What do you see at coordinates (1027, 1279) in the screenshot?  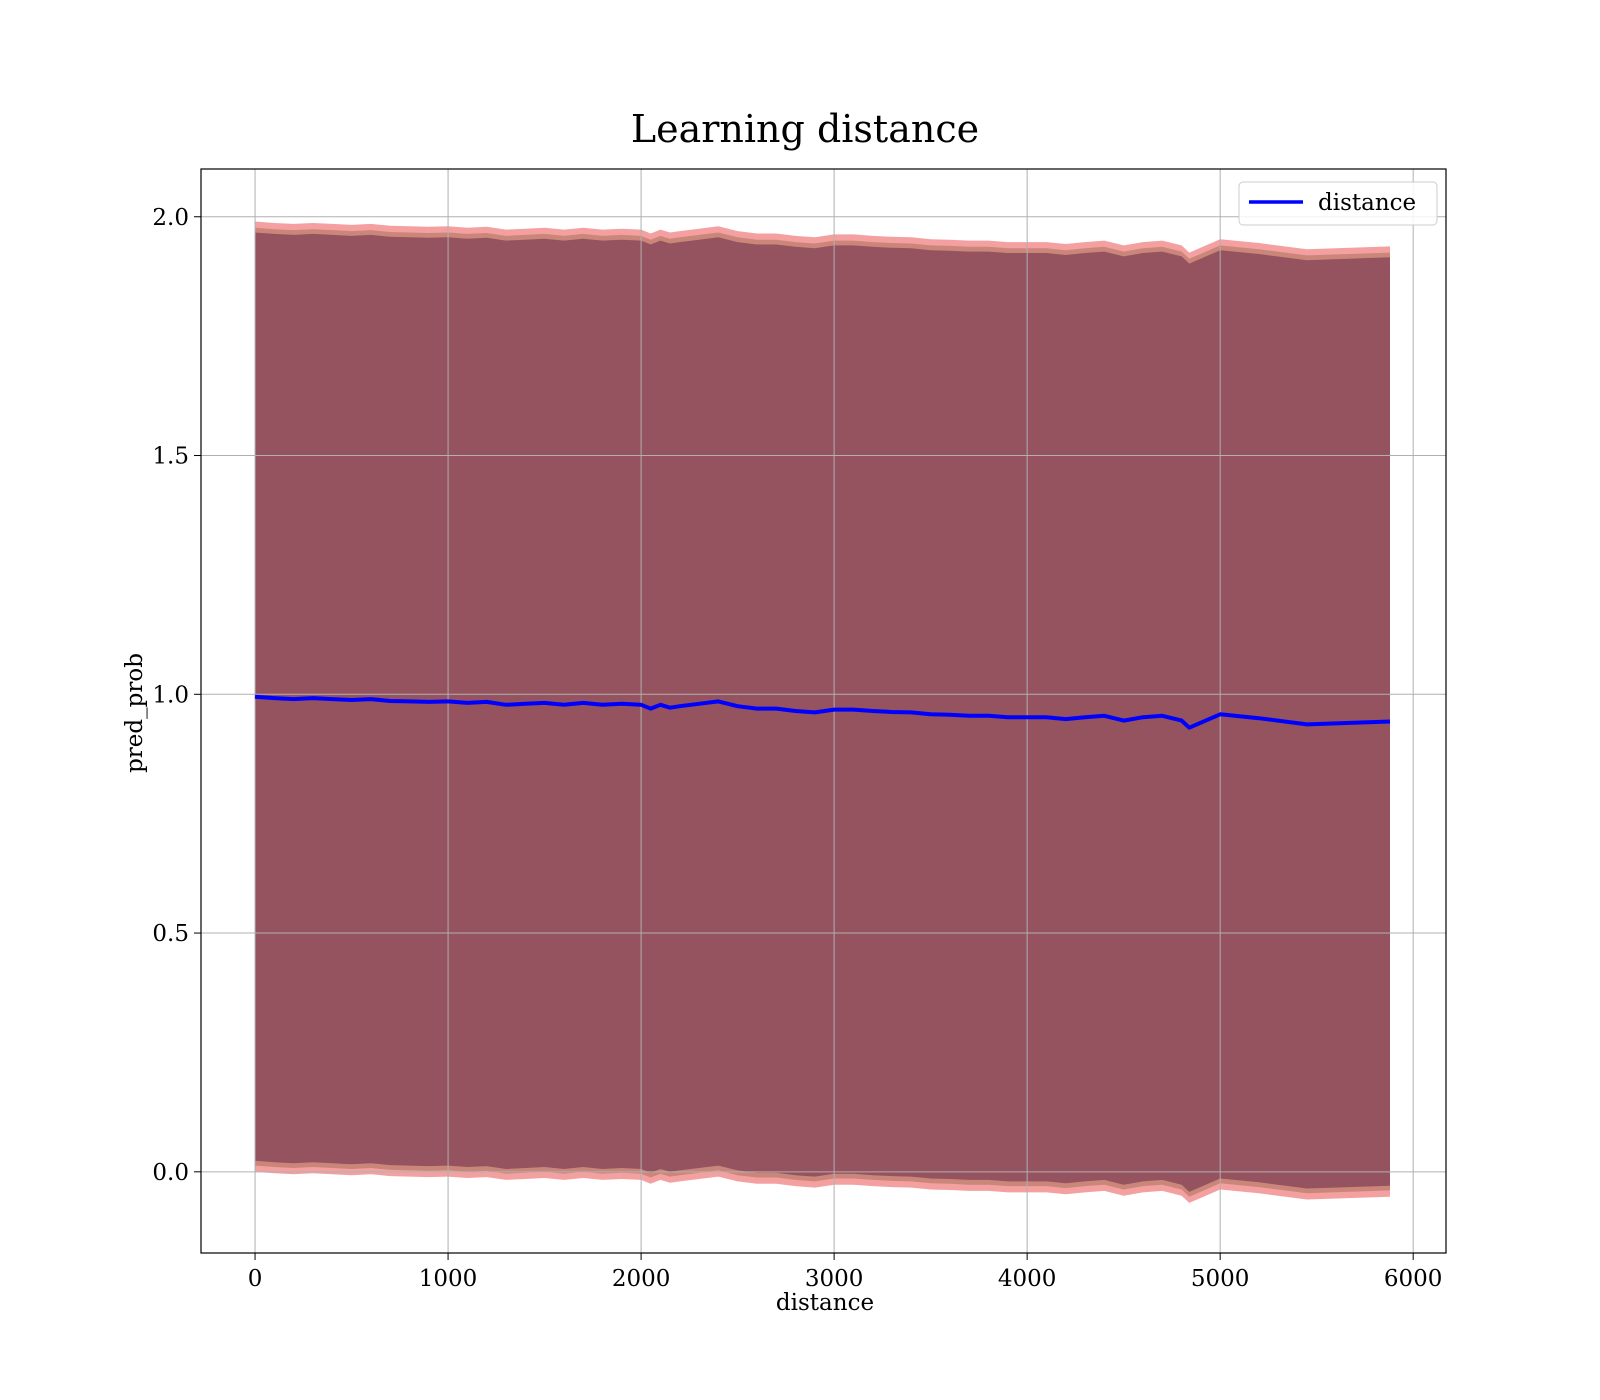 I see `x-tick-label: 4000` at bounding box center [1027, 1279].